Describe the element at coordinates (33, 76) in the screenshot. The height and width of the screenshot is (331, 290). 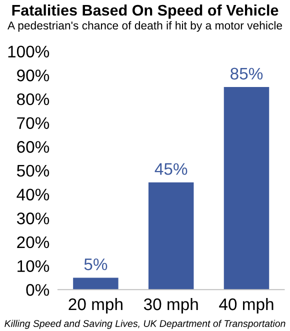
I see `y-tick-label: 90%` at that location.